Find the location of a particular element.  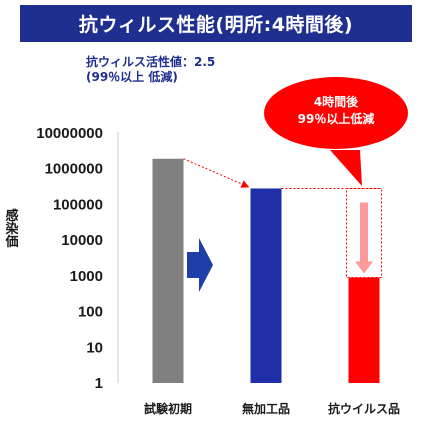

y-tick-label: 100000 is located at coordinates (78, 204).